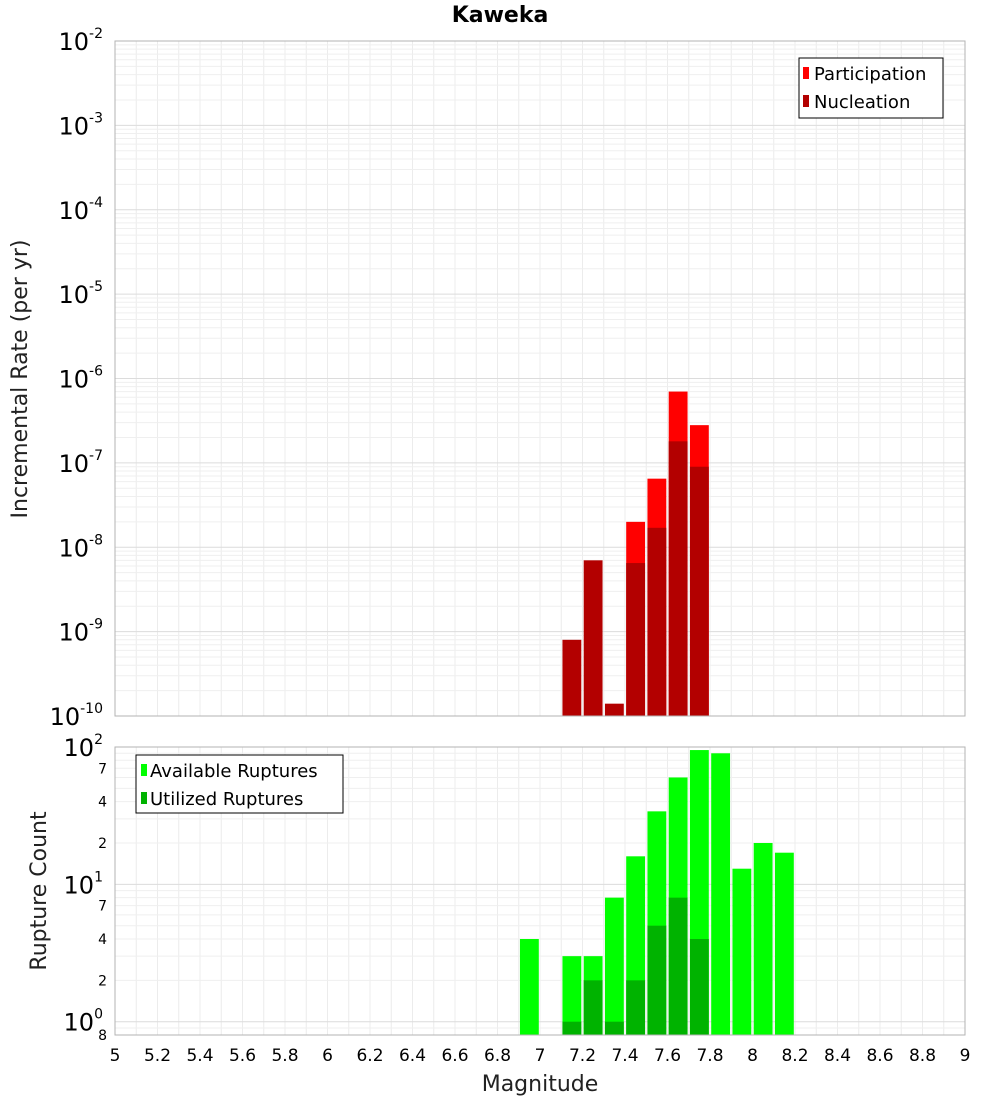 The image size is (1000, 1100). What do you see at coordinates (115, 1056) in the screenshot?
I see `x-tick-label: 5` at bounding box center [115, 1056].